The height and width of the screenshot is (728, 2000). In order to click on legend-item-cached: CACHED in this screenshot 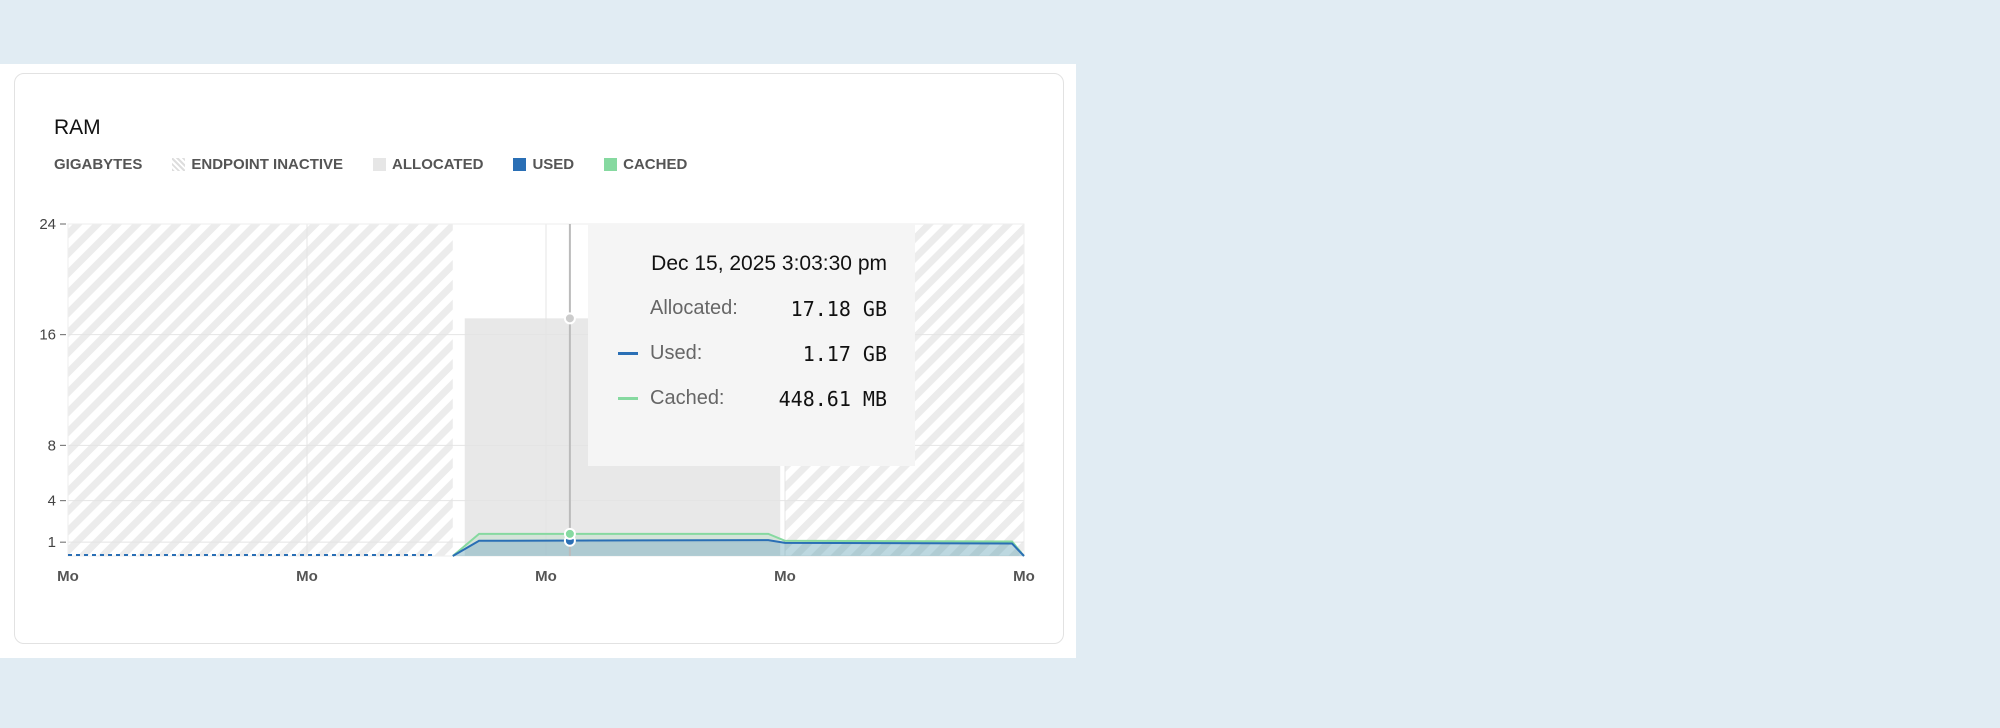, I will do `click(645, 164)`.